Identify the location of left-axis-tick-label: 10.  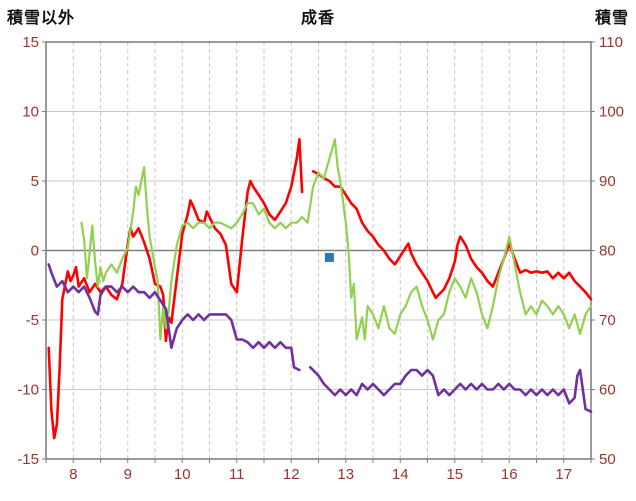
(30, 112).